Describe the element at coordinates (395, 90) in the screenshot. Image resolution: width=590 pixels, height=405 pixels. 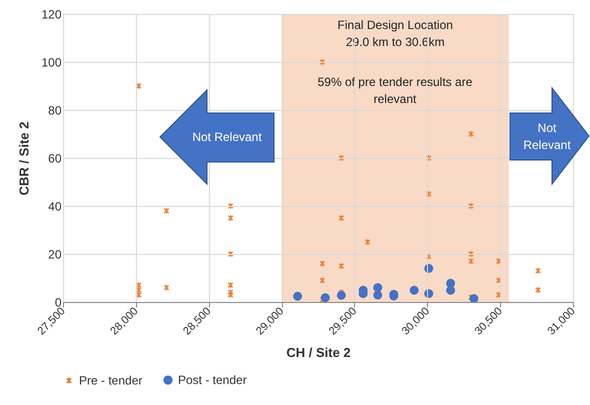
I see `annotation: 59% of pre tender results are relevant` at that location.